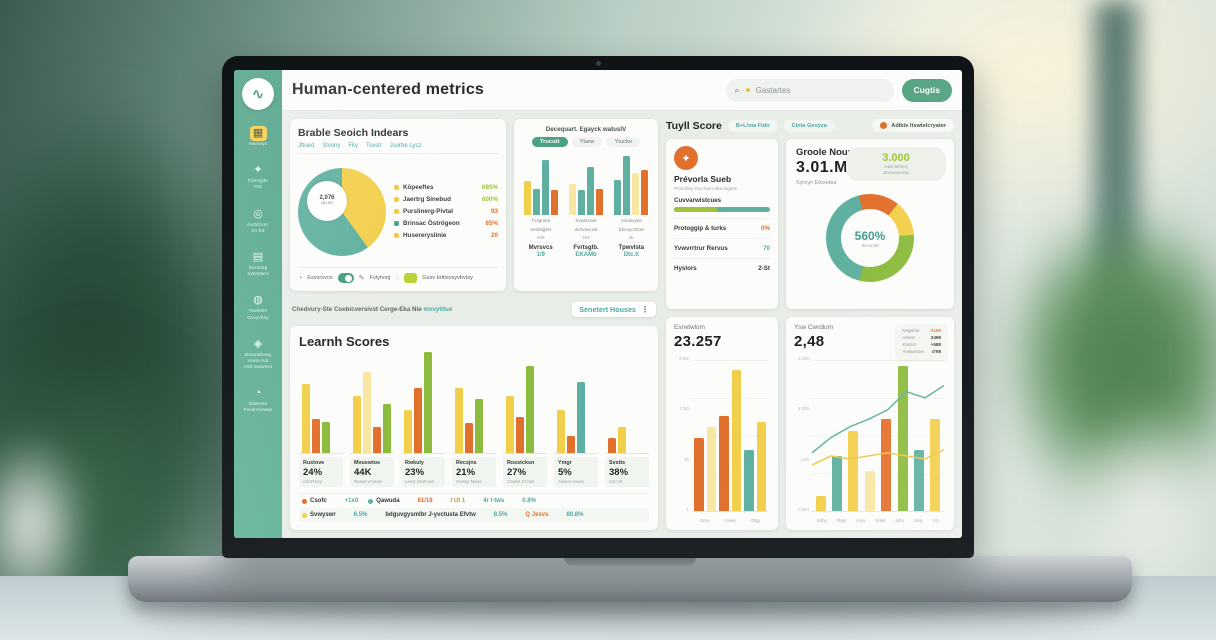  What do you see at coordinates (306, 146) in the screenshot?
I see `engagement-tab: Jttued` at bounding box center [306, 146].